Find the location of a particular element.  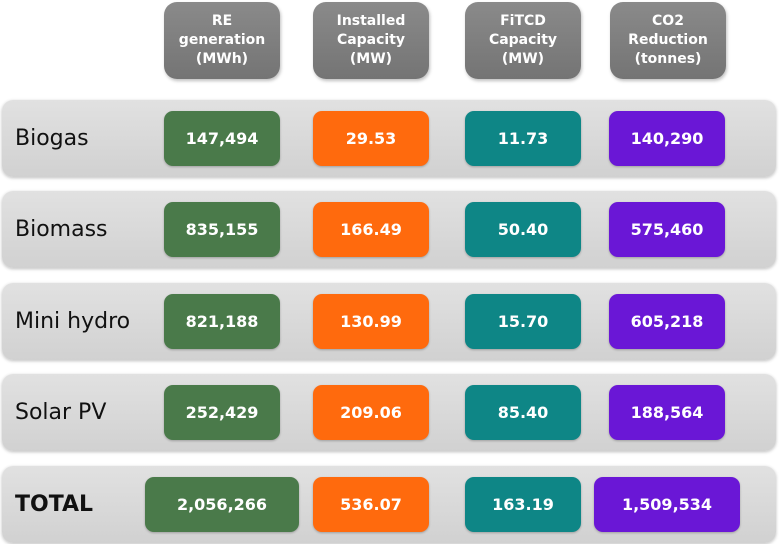

re-generation-value: 252,429 is located at coordinates (222, 412).